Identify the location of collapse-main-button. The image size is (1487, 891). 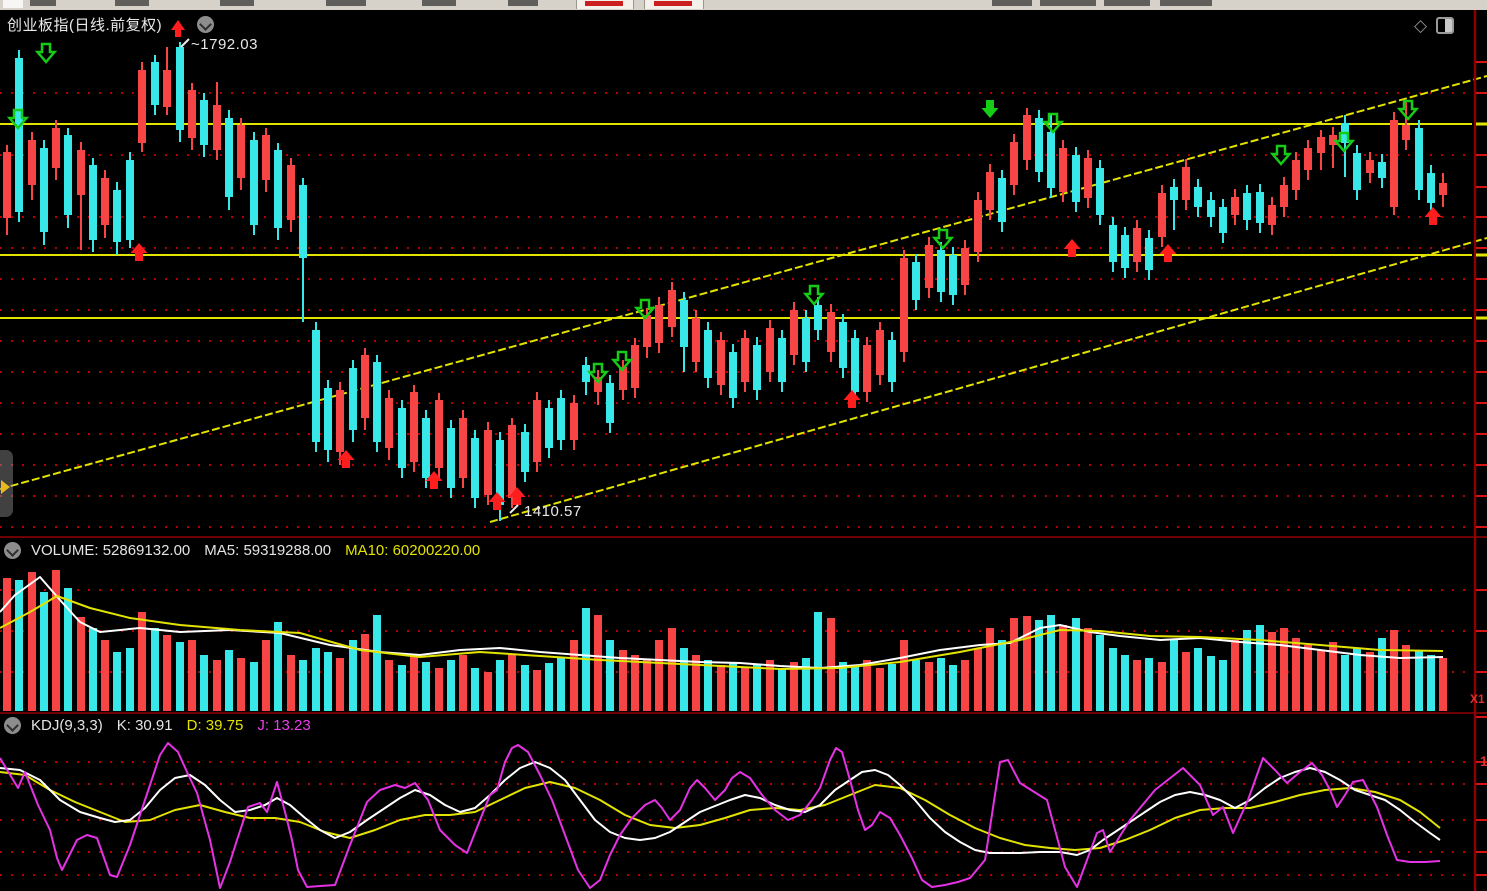
(206, 24).